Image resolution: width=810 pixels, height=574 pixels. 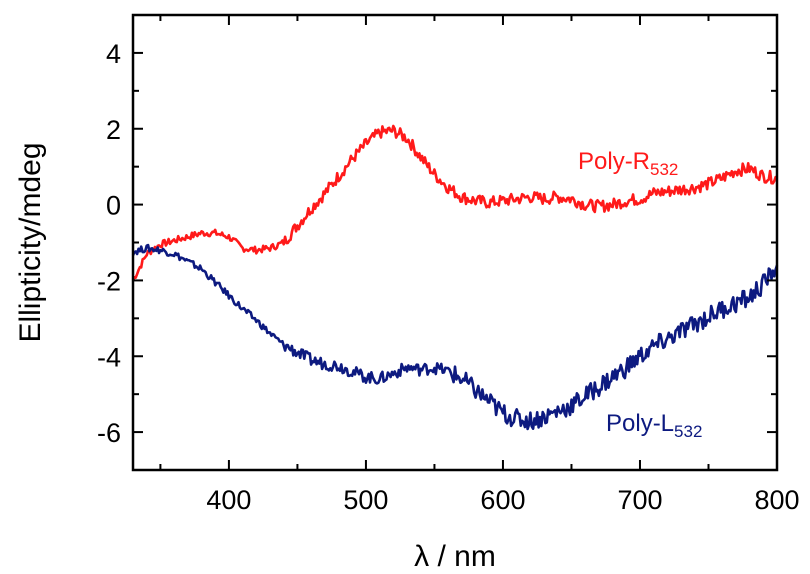 What do you see at coordinates (365, 500) in the screenshot?
I see `x-tick-label: 500` at bounding box center [365, 500].